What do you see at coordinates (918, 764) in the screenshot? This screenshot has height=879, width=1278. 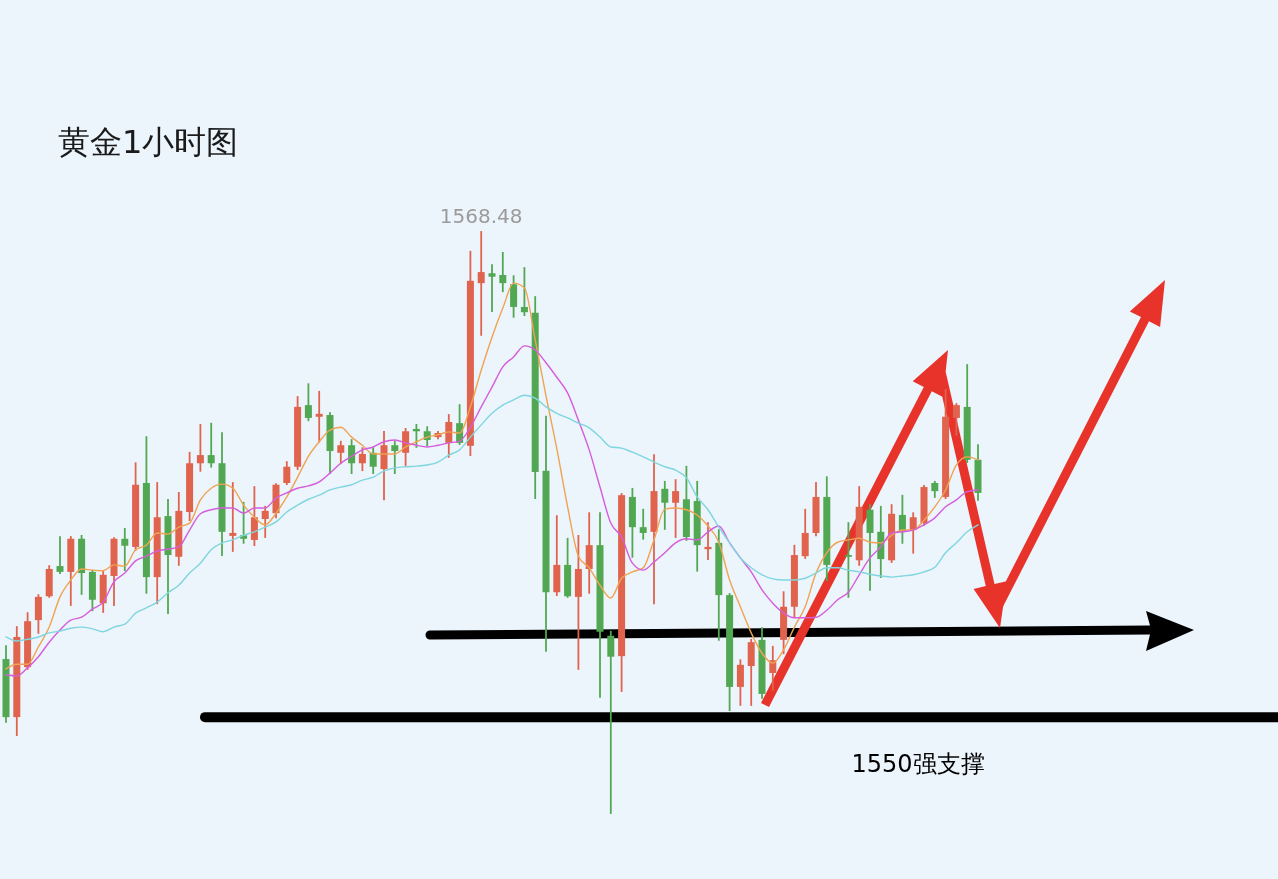 I see `ref-line-label: 1550强支撑` at bounding box center [918, 764].